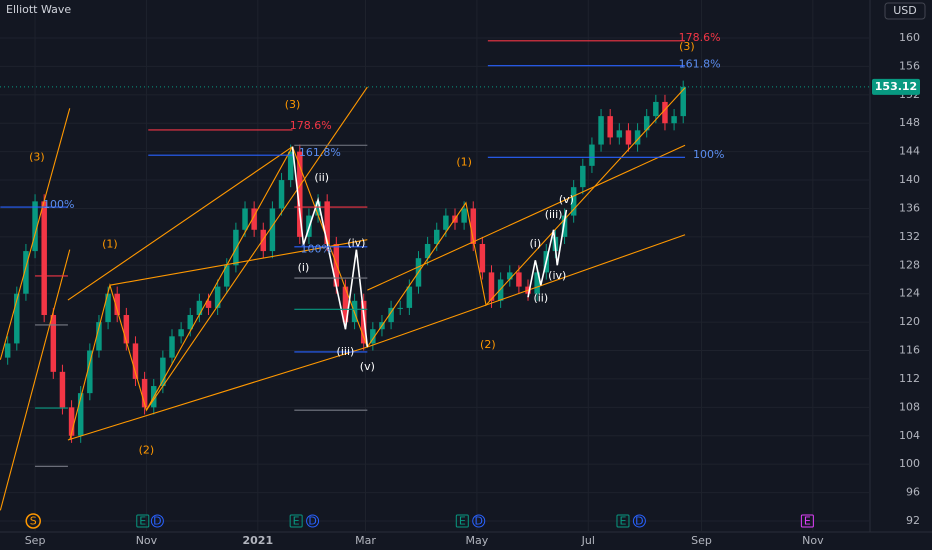  I want to click on wave-label: 161.8%, so click(320, 152).